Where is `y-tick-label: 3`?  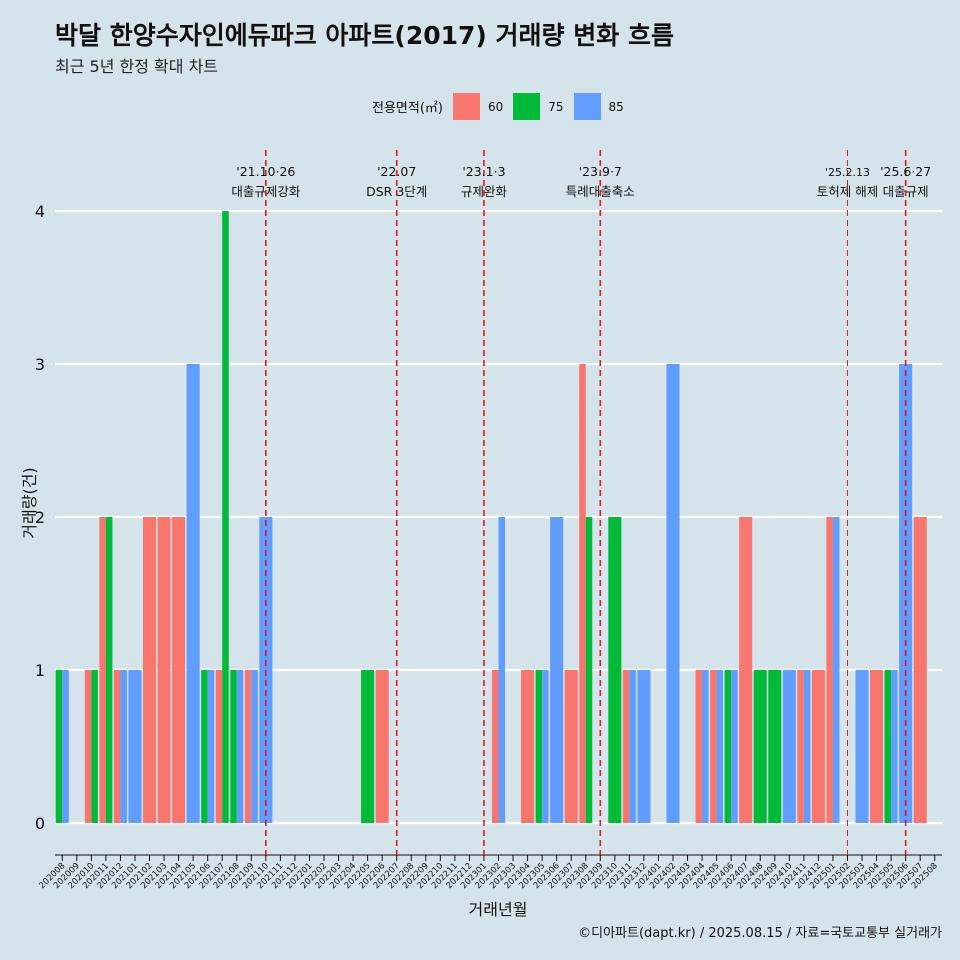
y-tick-label: 3 is located at coordinates (40, 364).